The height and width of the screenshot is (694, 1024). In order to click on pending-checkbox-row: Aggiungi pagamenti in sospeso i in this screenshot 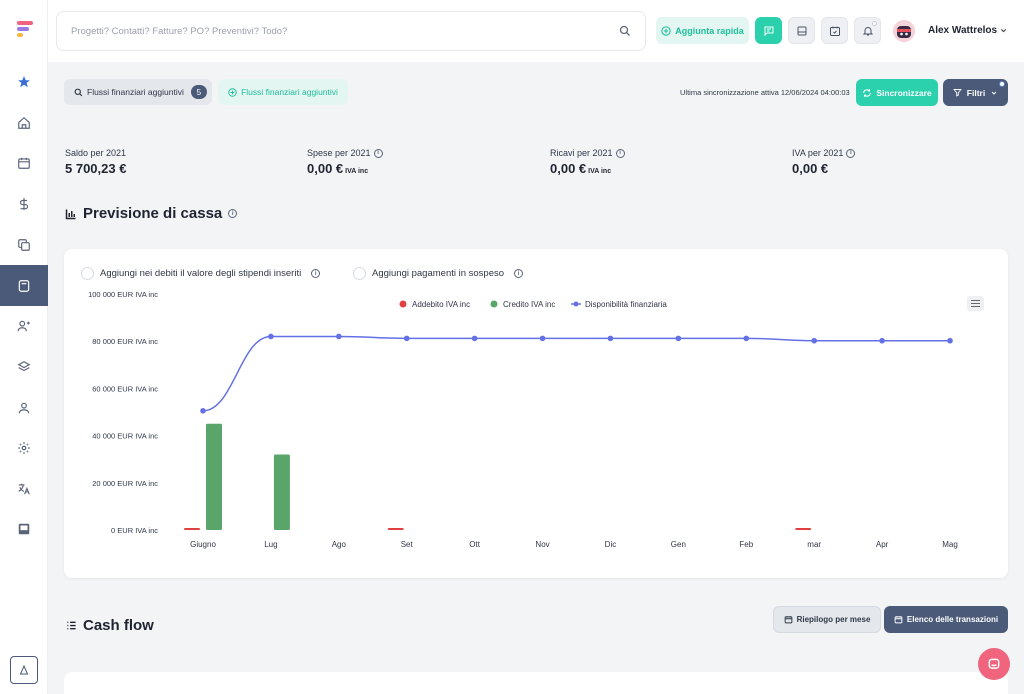, I will do `click(438, 273)`.